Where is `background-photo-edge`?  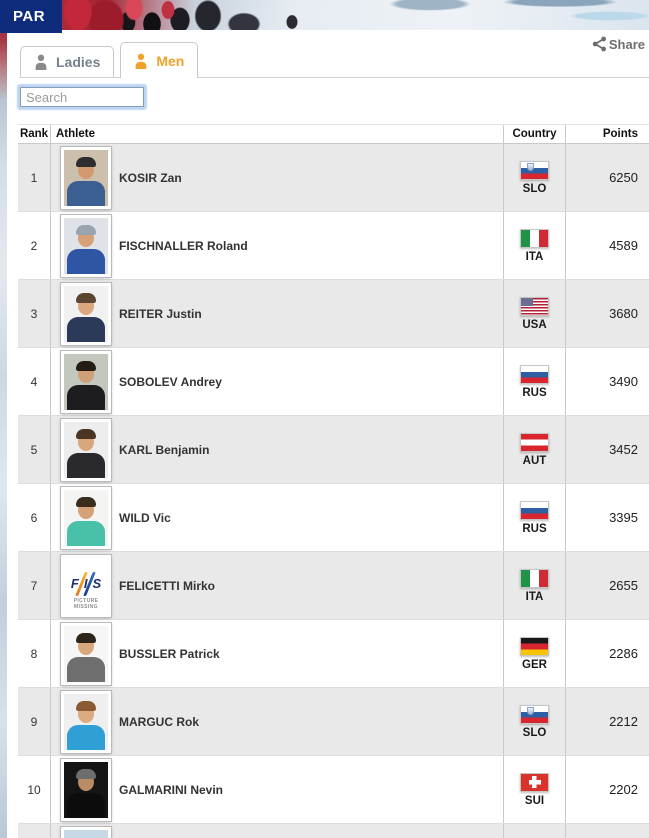
background-photo-edge is located at coordinates (3, 419).